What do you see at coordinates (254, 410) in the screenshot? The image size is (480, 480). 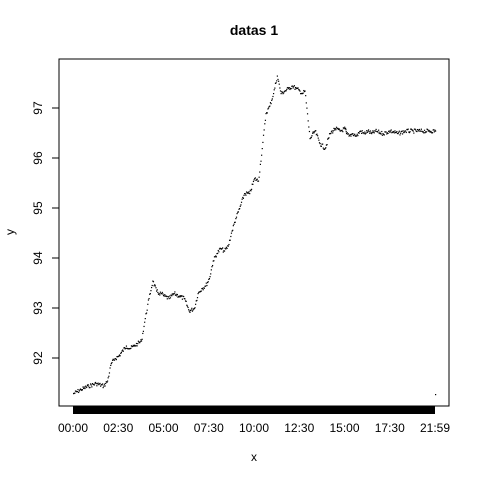 I see `x-rug-band` at bounding box center [254, 410].